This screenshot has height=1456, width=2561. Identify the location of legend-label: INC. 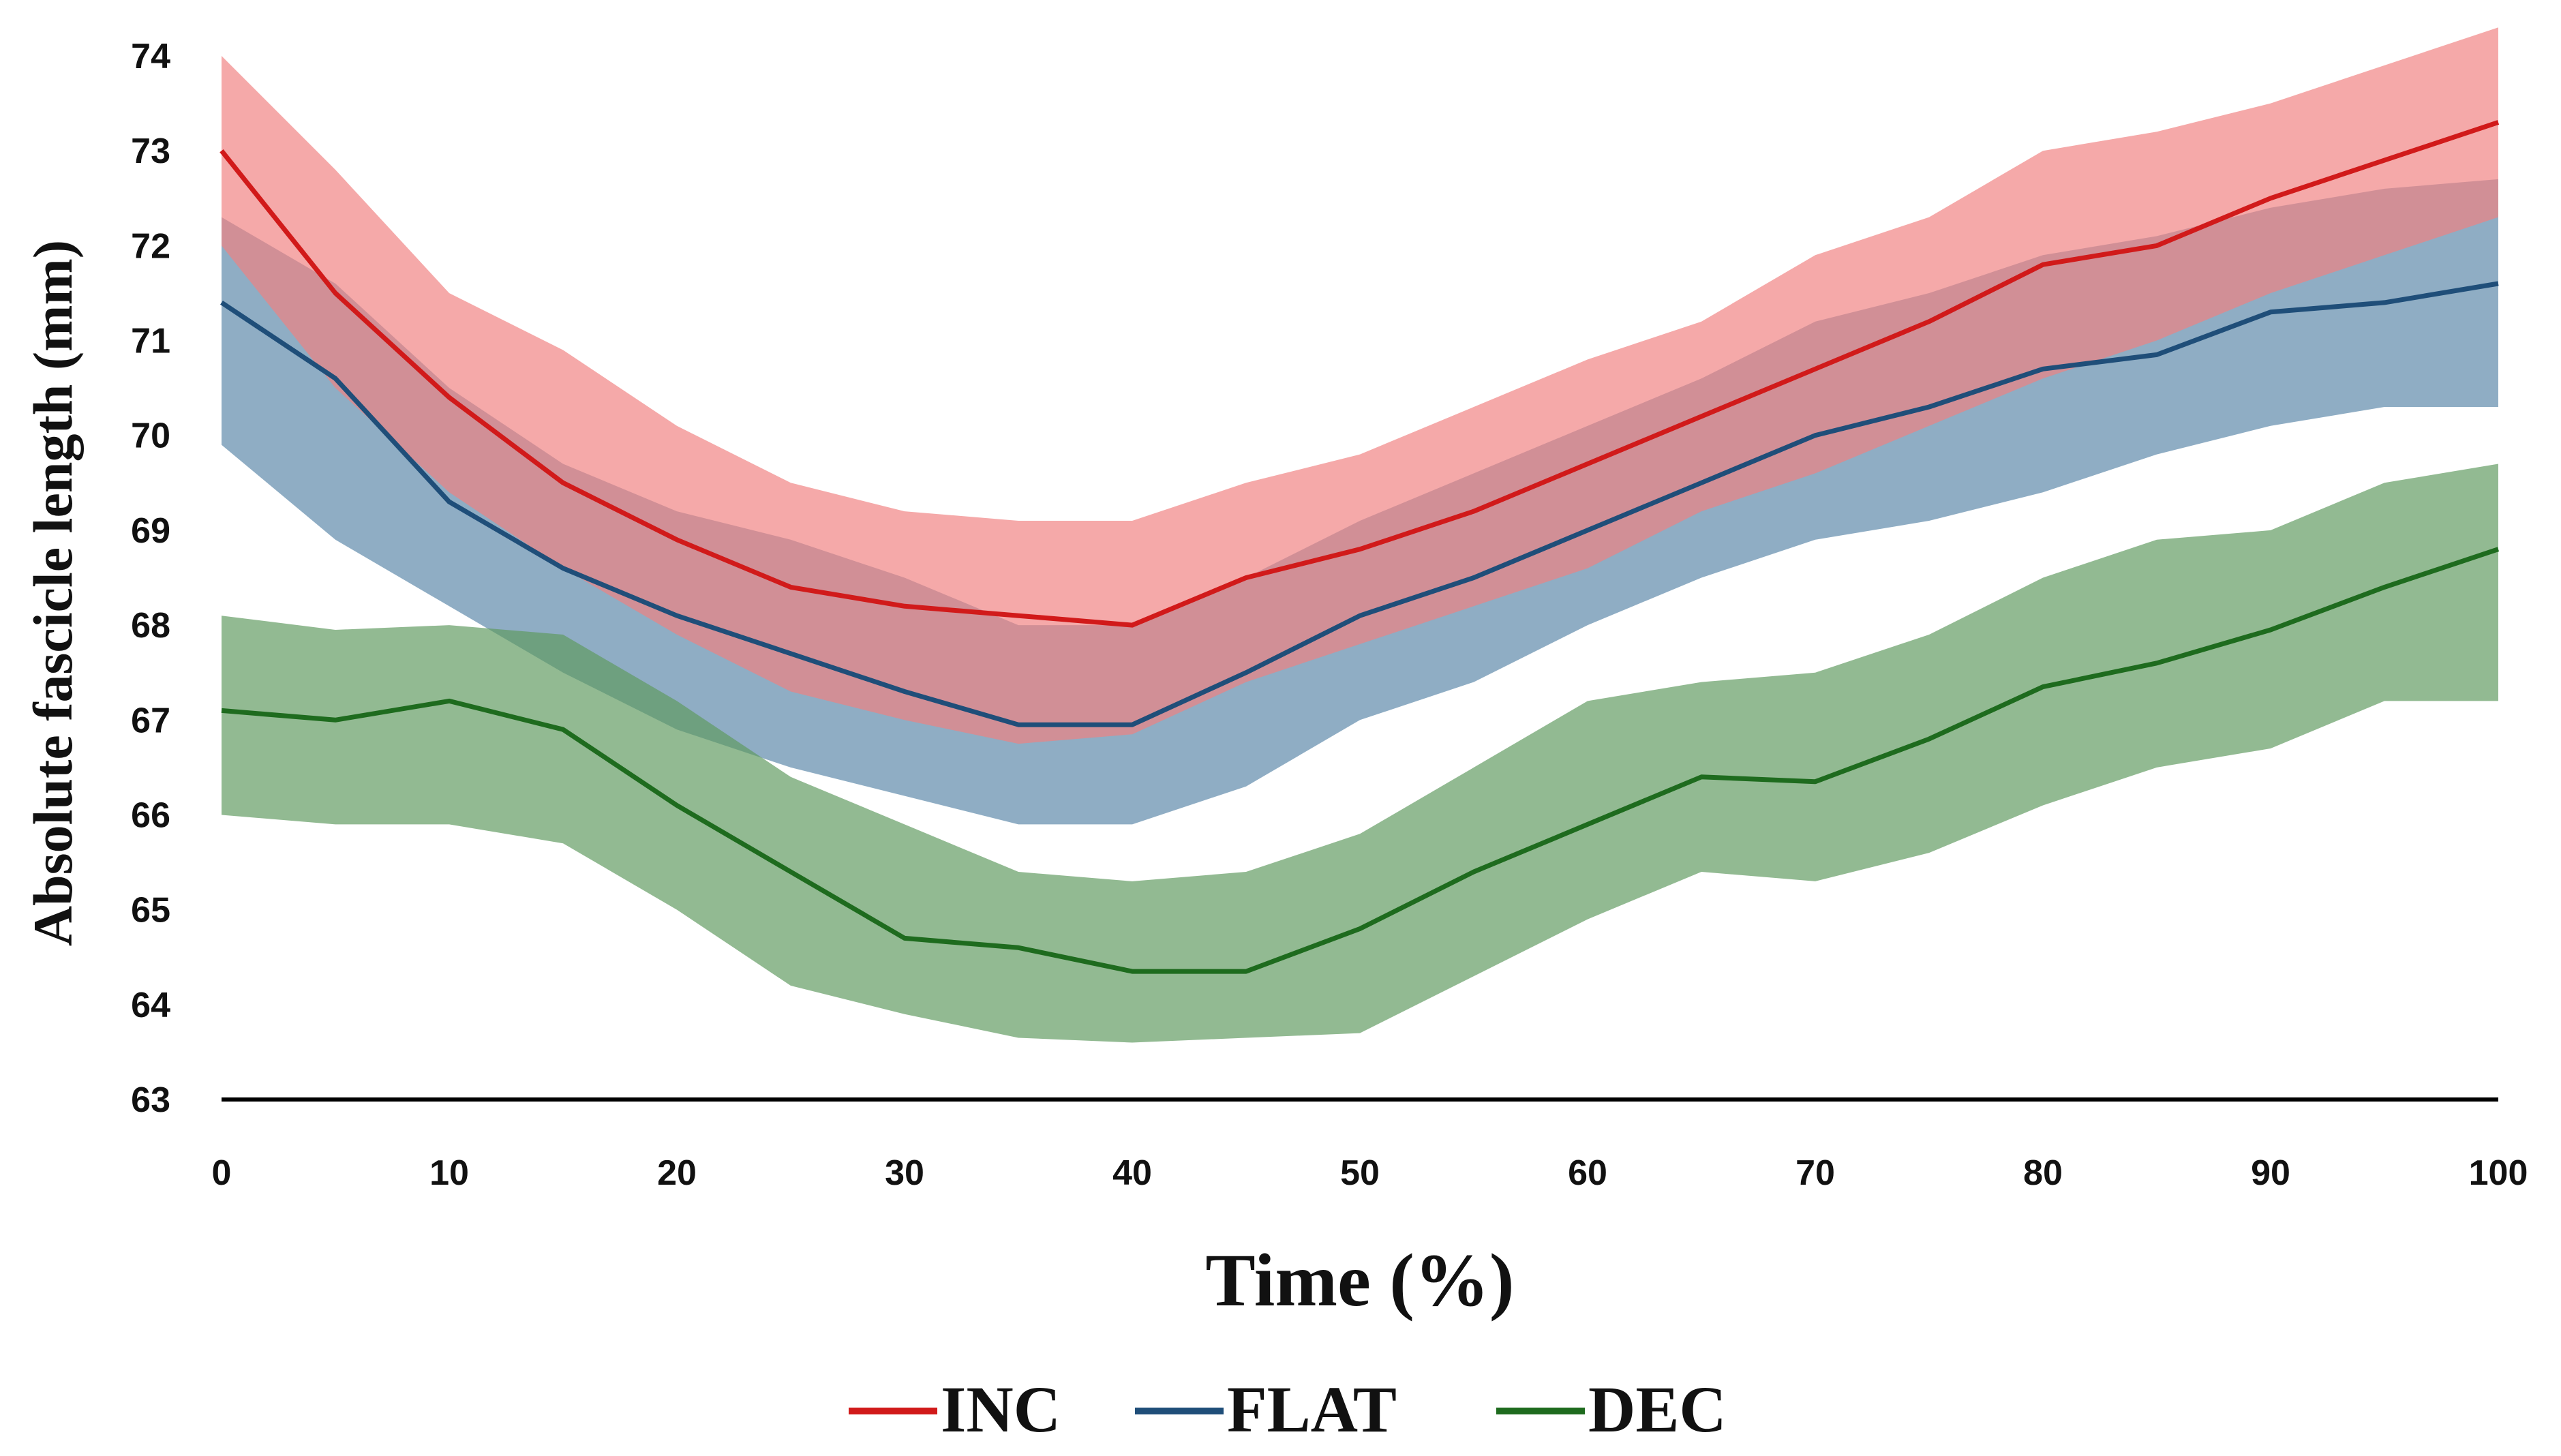
(1001, 1409).